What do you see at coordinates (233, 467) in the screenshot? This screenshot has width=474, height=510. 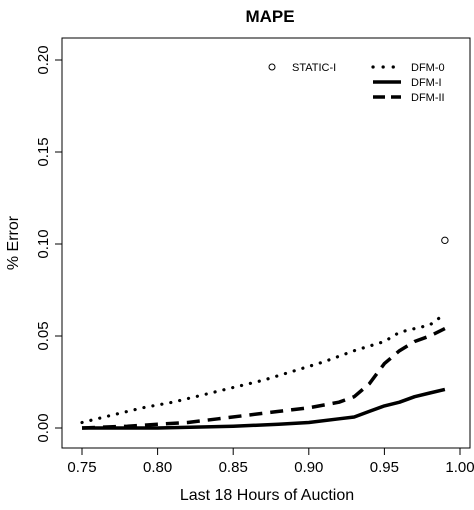 I see `x-tick-label: 0.85` at bounding box center [233, 467].